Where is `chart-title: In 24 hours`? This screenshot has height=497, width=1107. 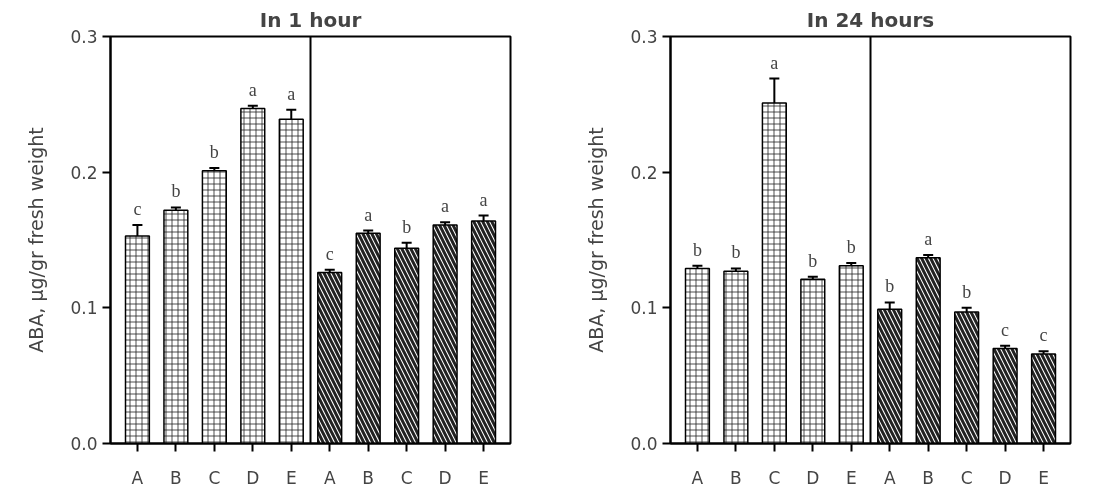 chart-title: In 24 hours is located at coordinates (870, 19).